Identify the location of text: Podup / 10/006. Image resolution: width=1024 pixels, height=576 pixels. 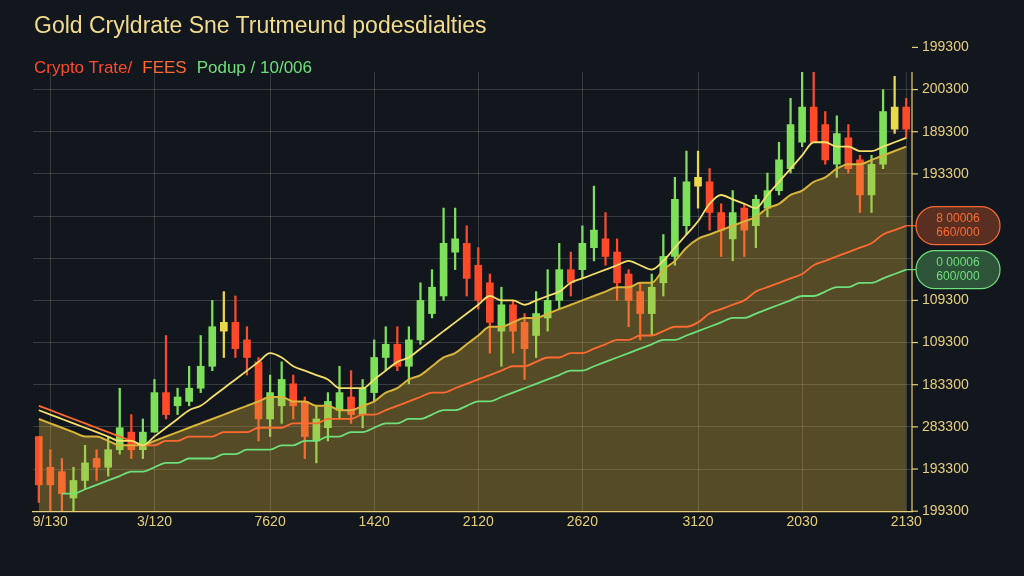
(254, 68).